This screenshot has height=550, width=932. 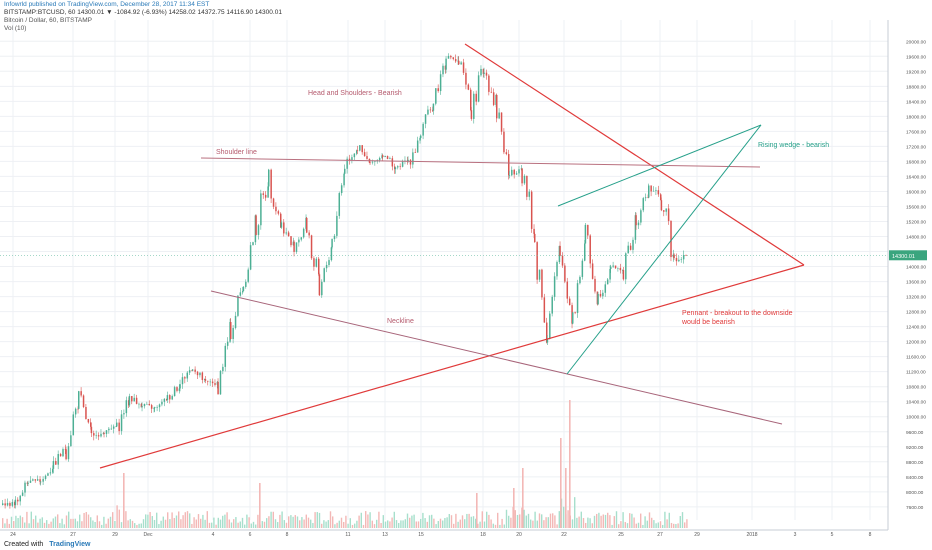 I want to click on annotation-label: would be bearish, so click(x=708, y=322).